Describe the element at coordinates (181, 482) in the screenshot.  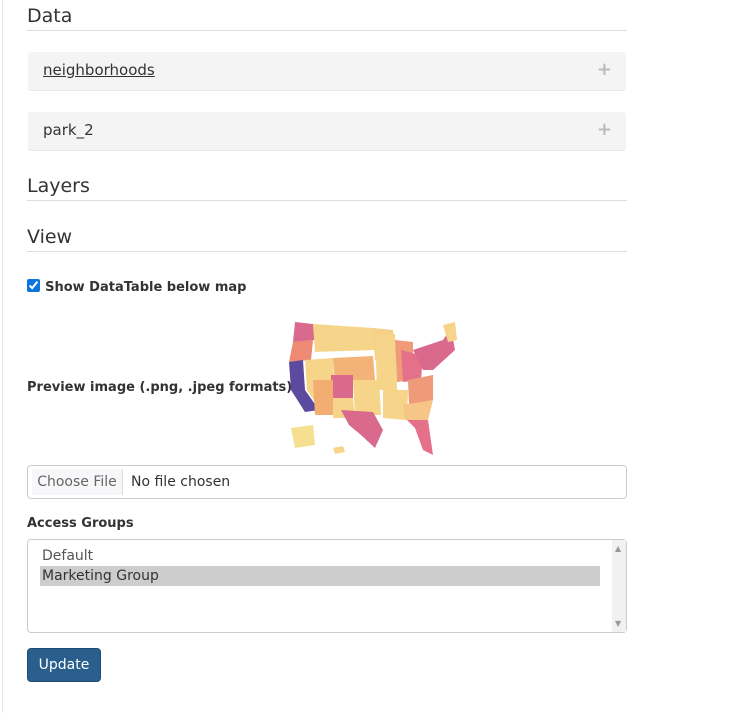
I see `file-status: No file chosen` at that location.